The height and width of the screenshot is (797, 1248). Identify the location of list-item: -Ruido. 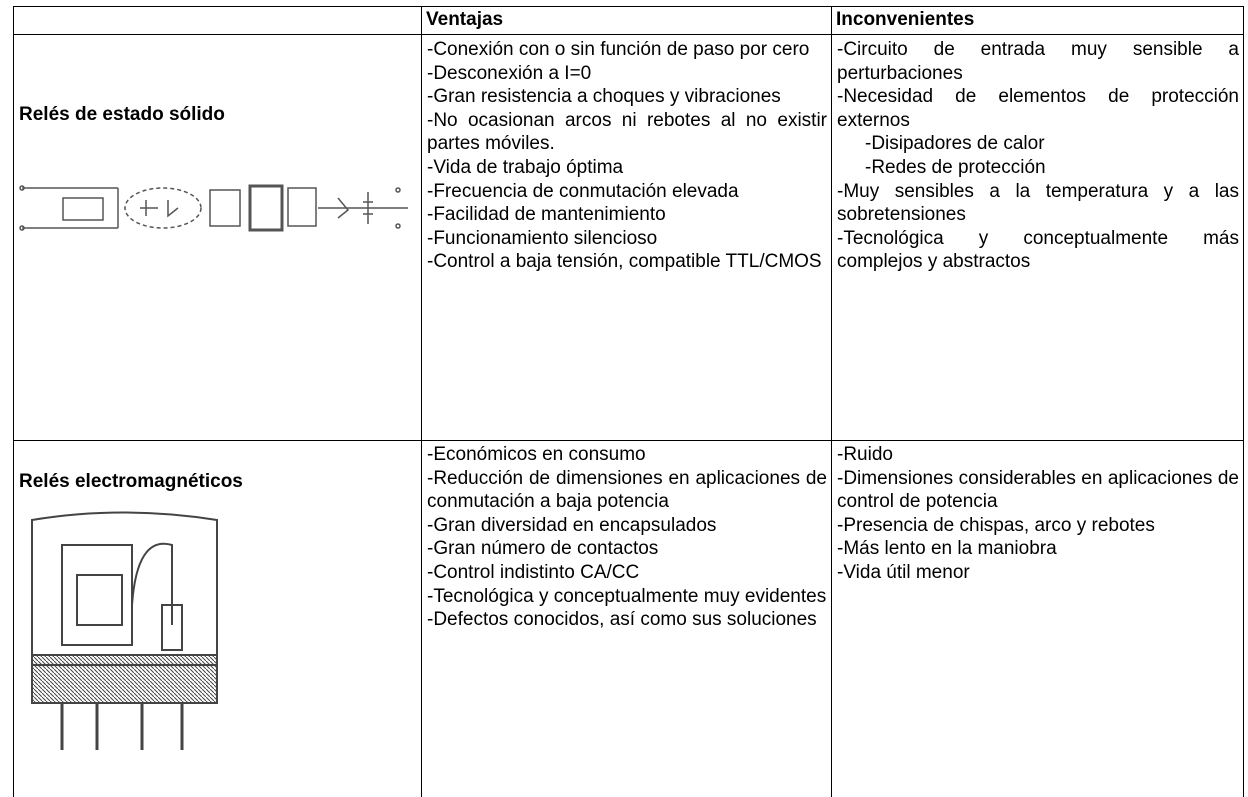
(865, 454).